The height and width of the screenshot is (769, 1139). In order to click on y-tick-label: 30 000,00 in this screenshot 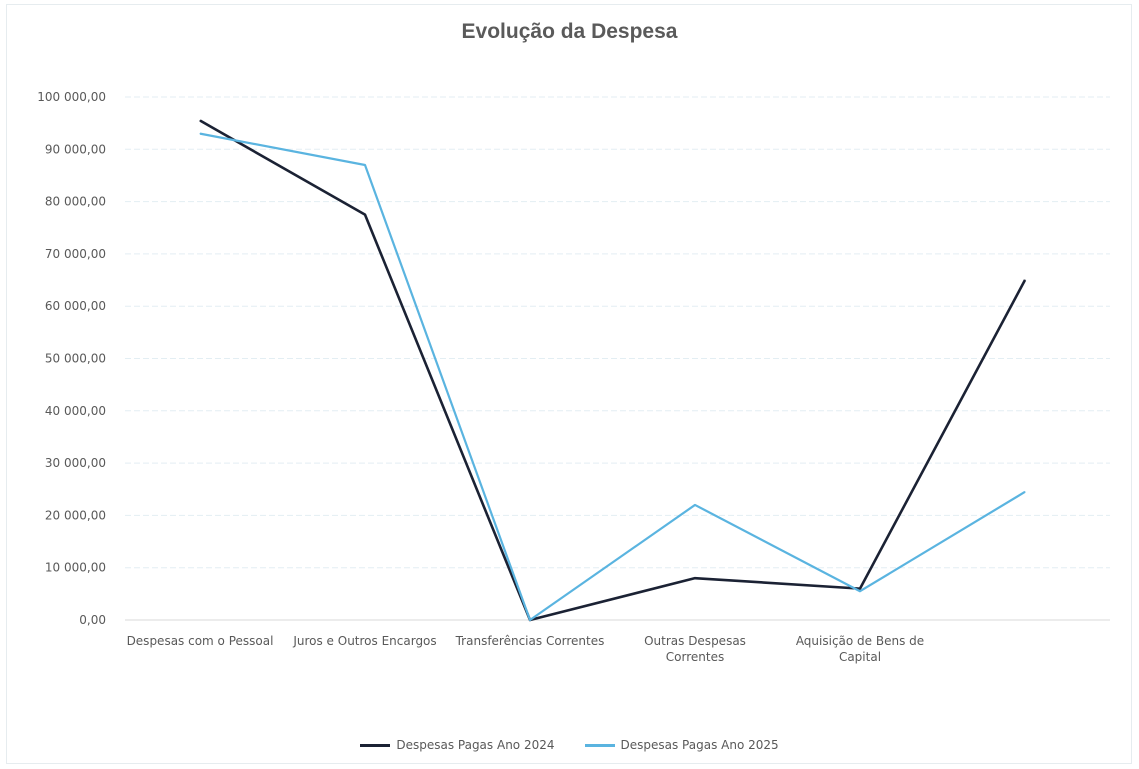, I will do `click(75, 463)`.